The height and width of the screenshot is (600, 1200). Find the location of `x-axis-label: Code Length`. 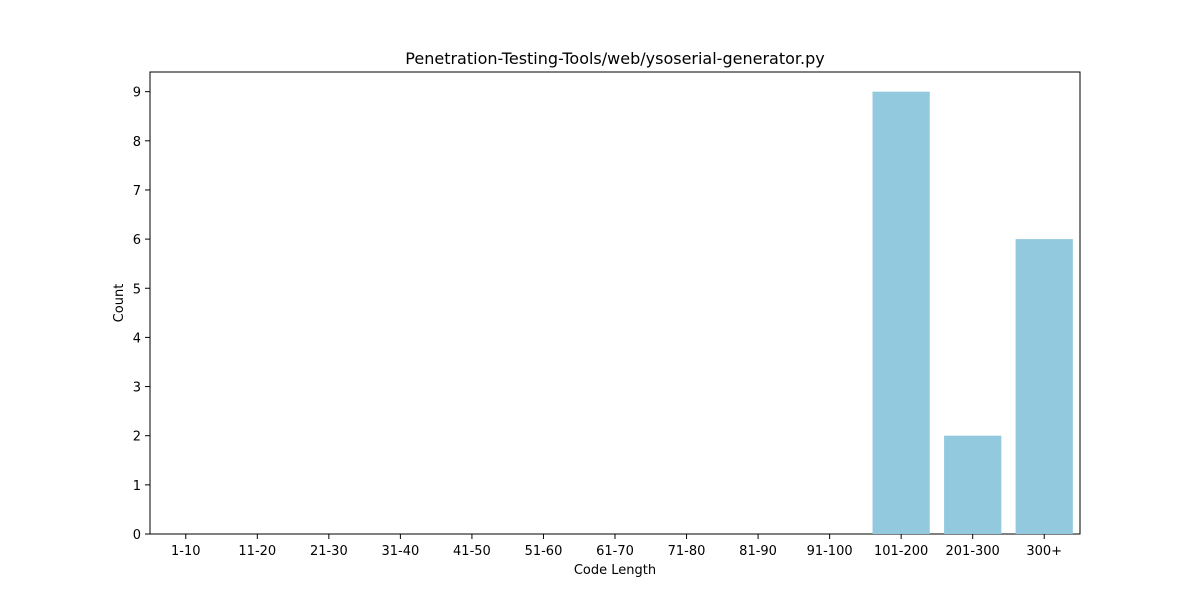

x-axis-label: Code Length is located at coordinates (615, 570).